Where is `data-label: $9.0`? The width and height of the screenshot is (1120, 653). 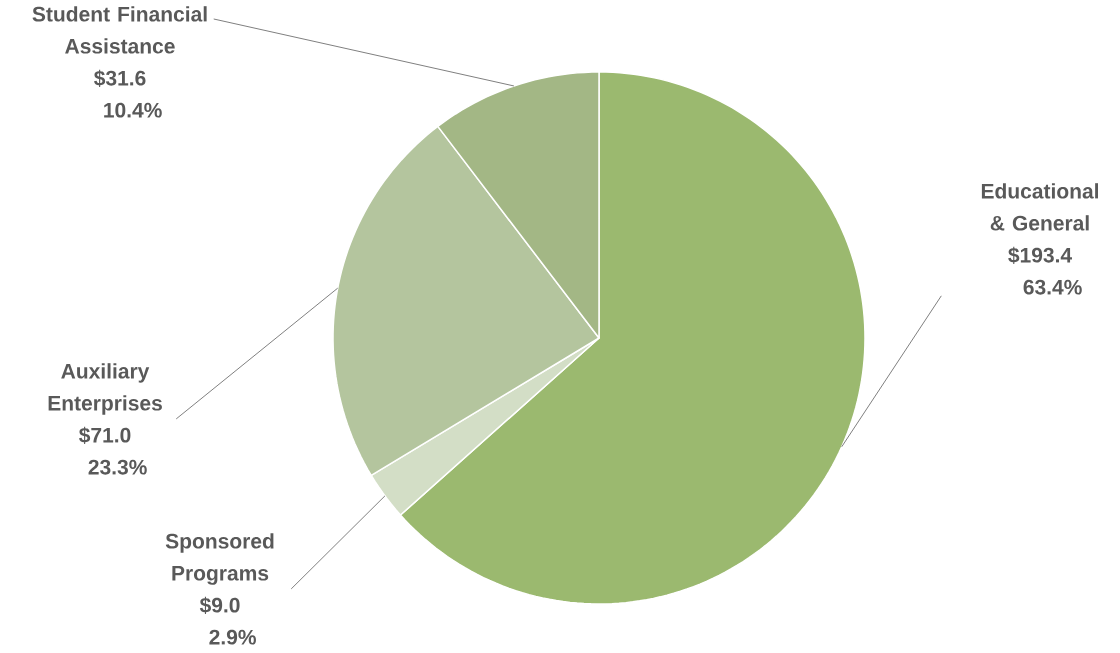 data-label: $9.0 is located at coordinates (219, 605).